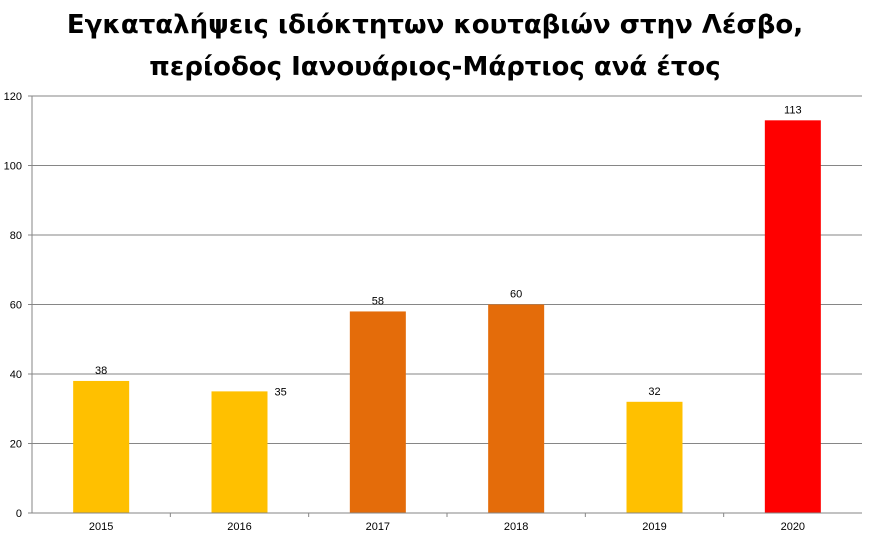  Describe the element at coordinates (516, 408) in the screenshot. I see `bar-2018` at that location.